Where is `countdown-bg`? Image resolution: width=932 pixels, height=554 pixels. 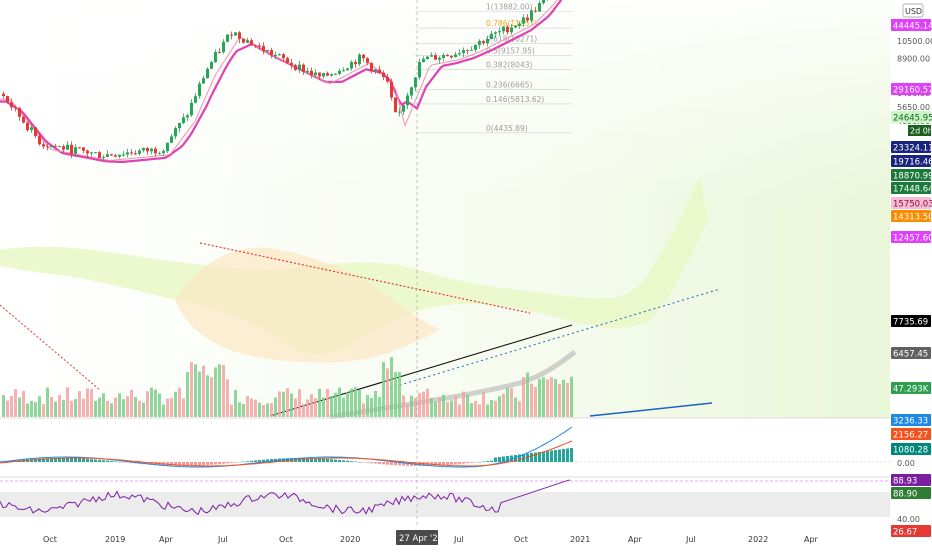
countdown-bg is located at coordinates (919, 130).